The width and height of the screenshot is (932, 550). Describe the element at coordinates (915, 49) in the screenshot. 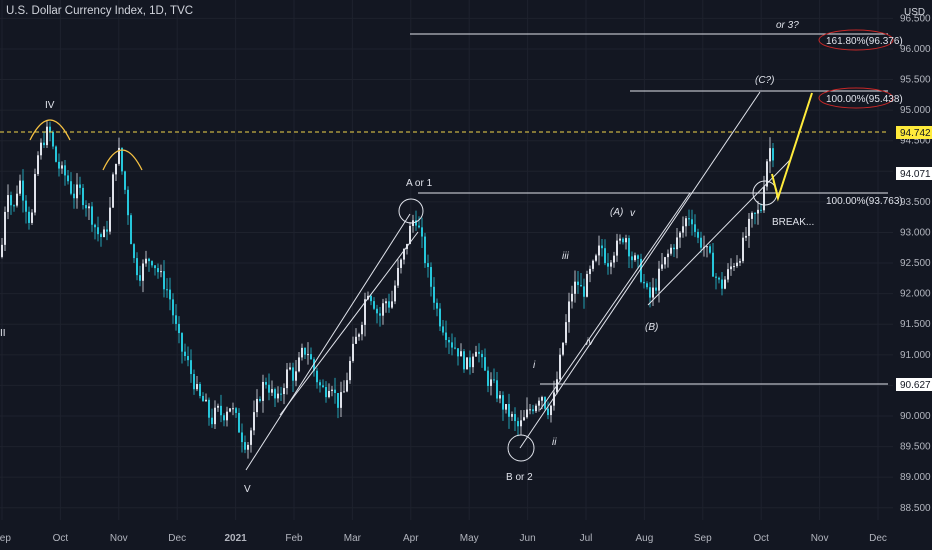

I see `y-tick-label: 96.000` at that location.